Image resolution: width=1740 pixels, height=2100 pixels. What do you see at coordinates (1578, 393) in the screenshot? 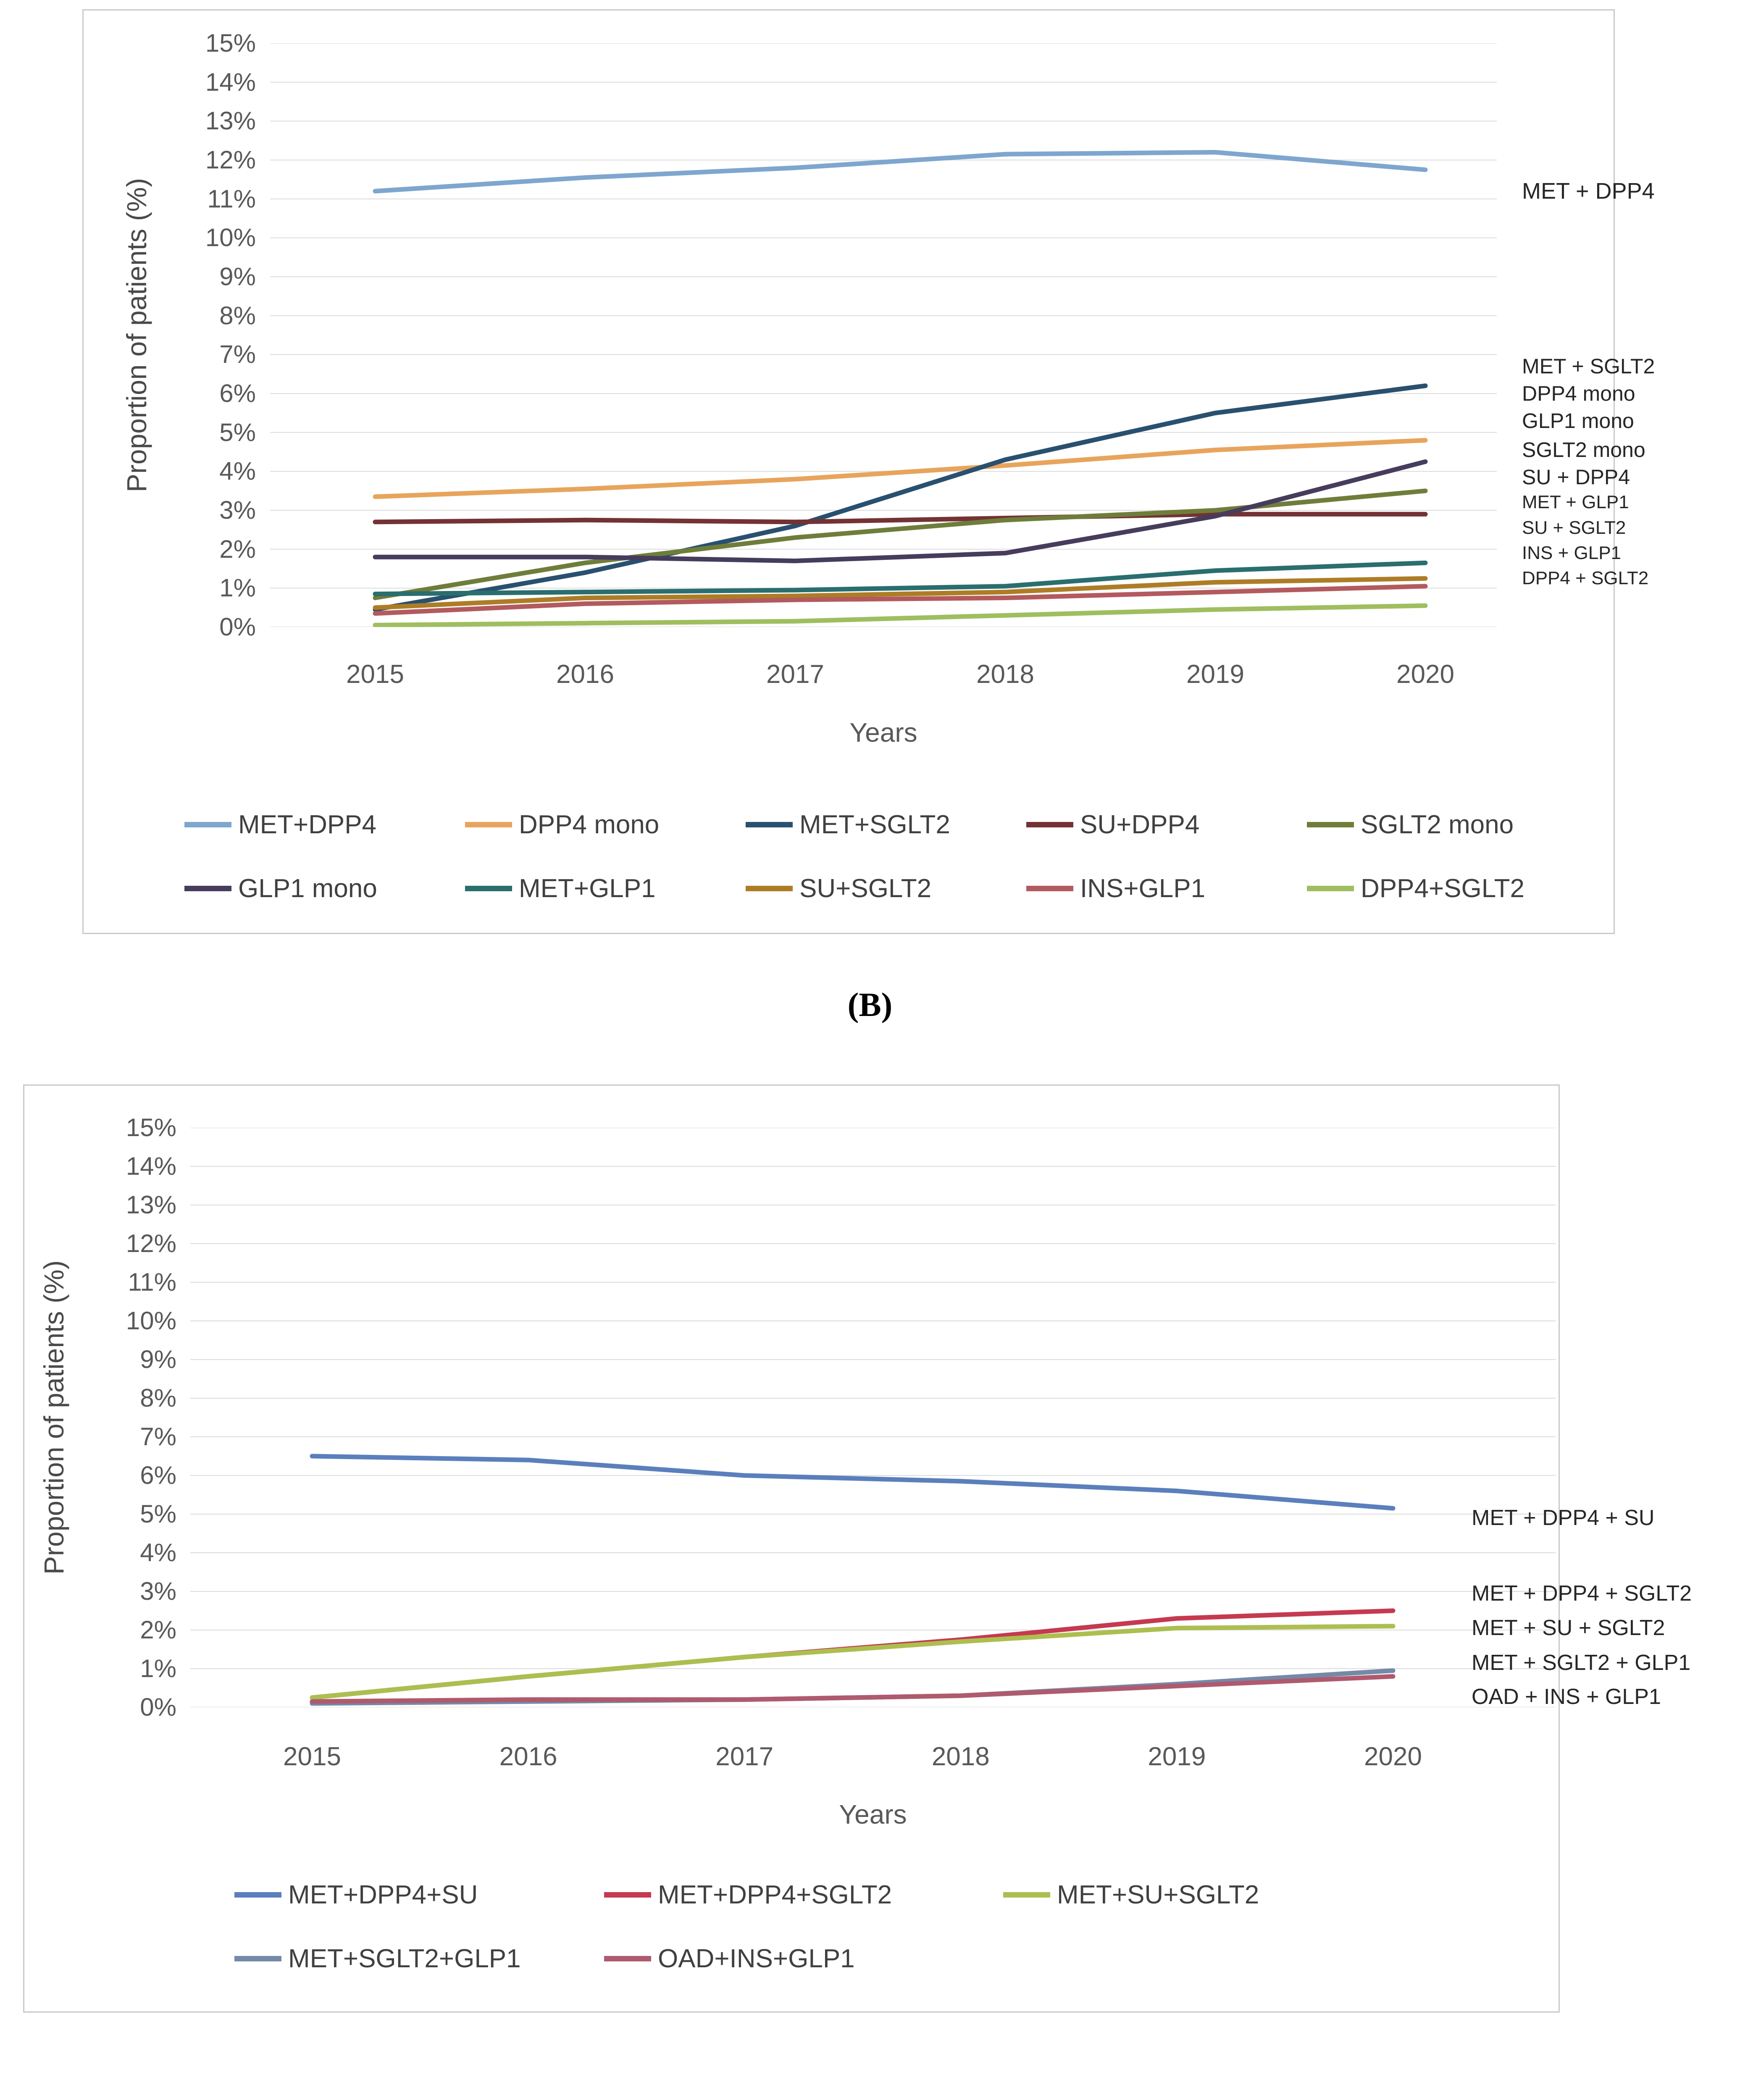
I see `series-end-label: DPP4 mono` at bounding box center [1578, 393].